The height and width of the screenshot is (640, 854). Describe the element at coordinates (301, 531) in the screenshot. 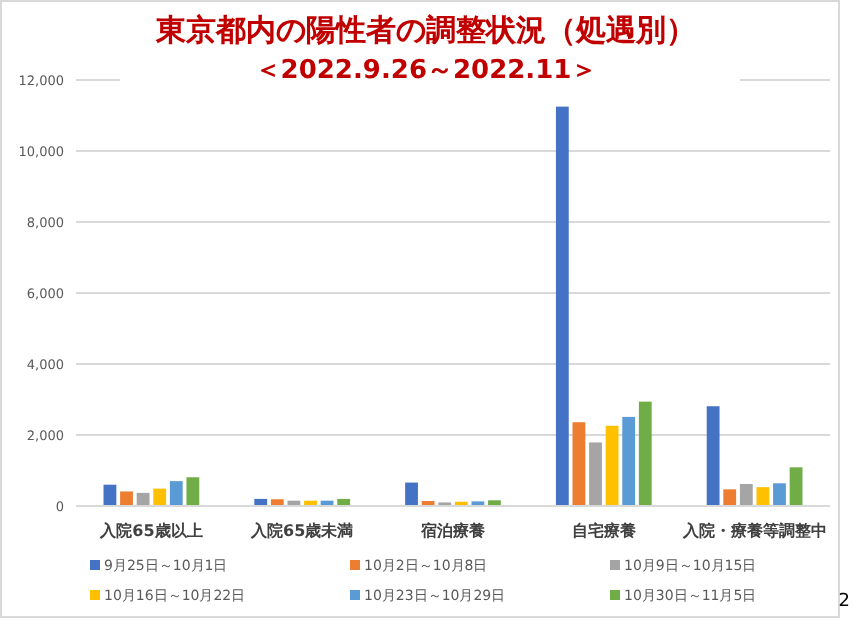

I see `x-tick-label: 入院65歳未満` at that location.